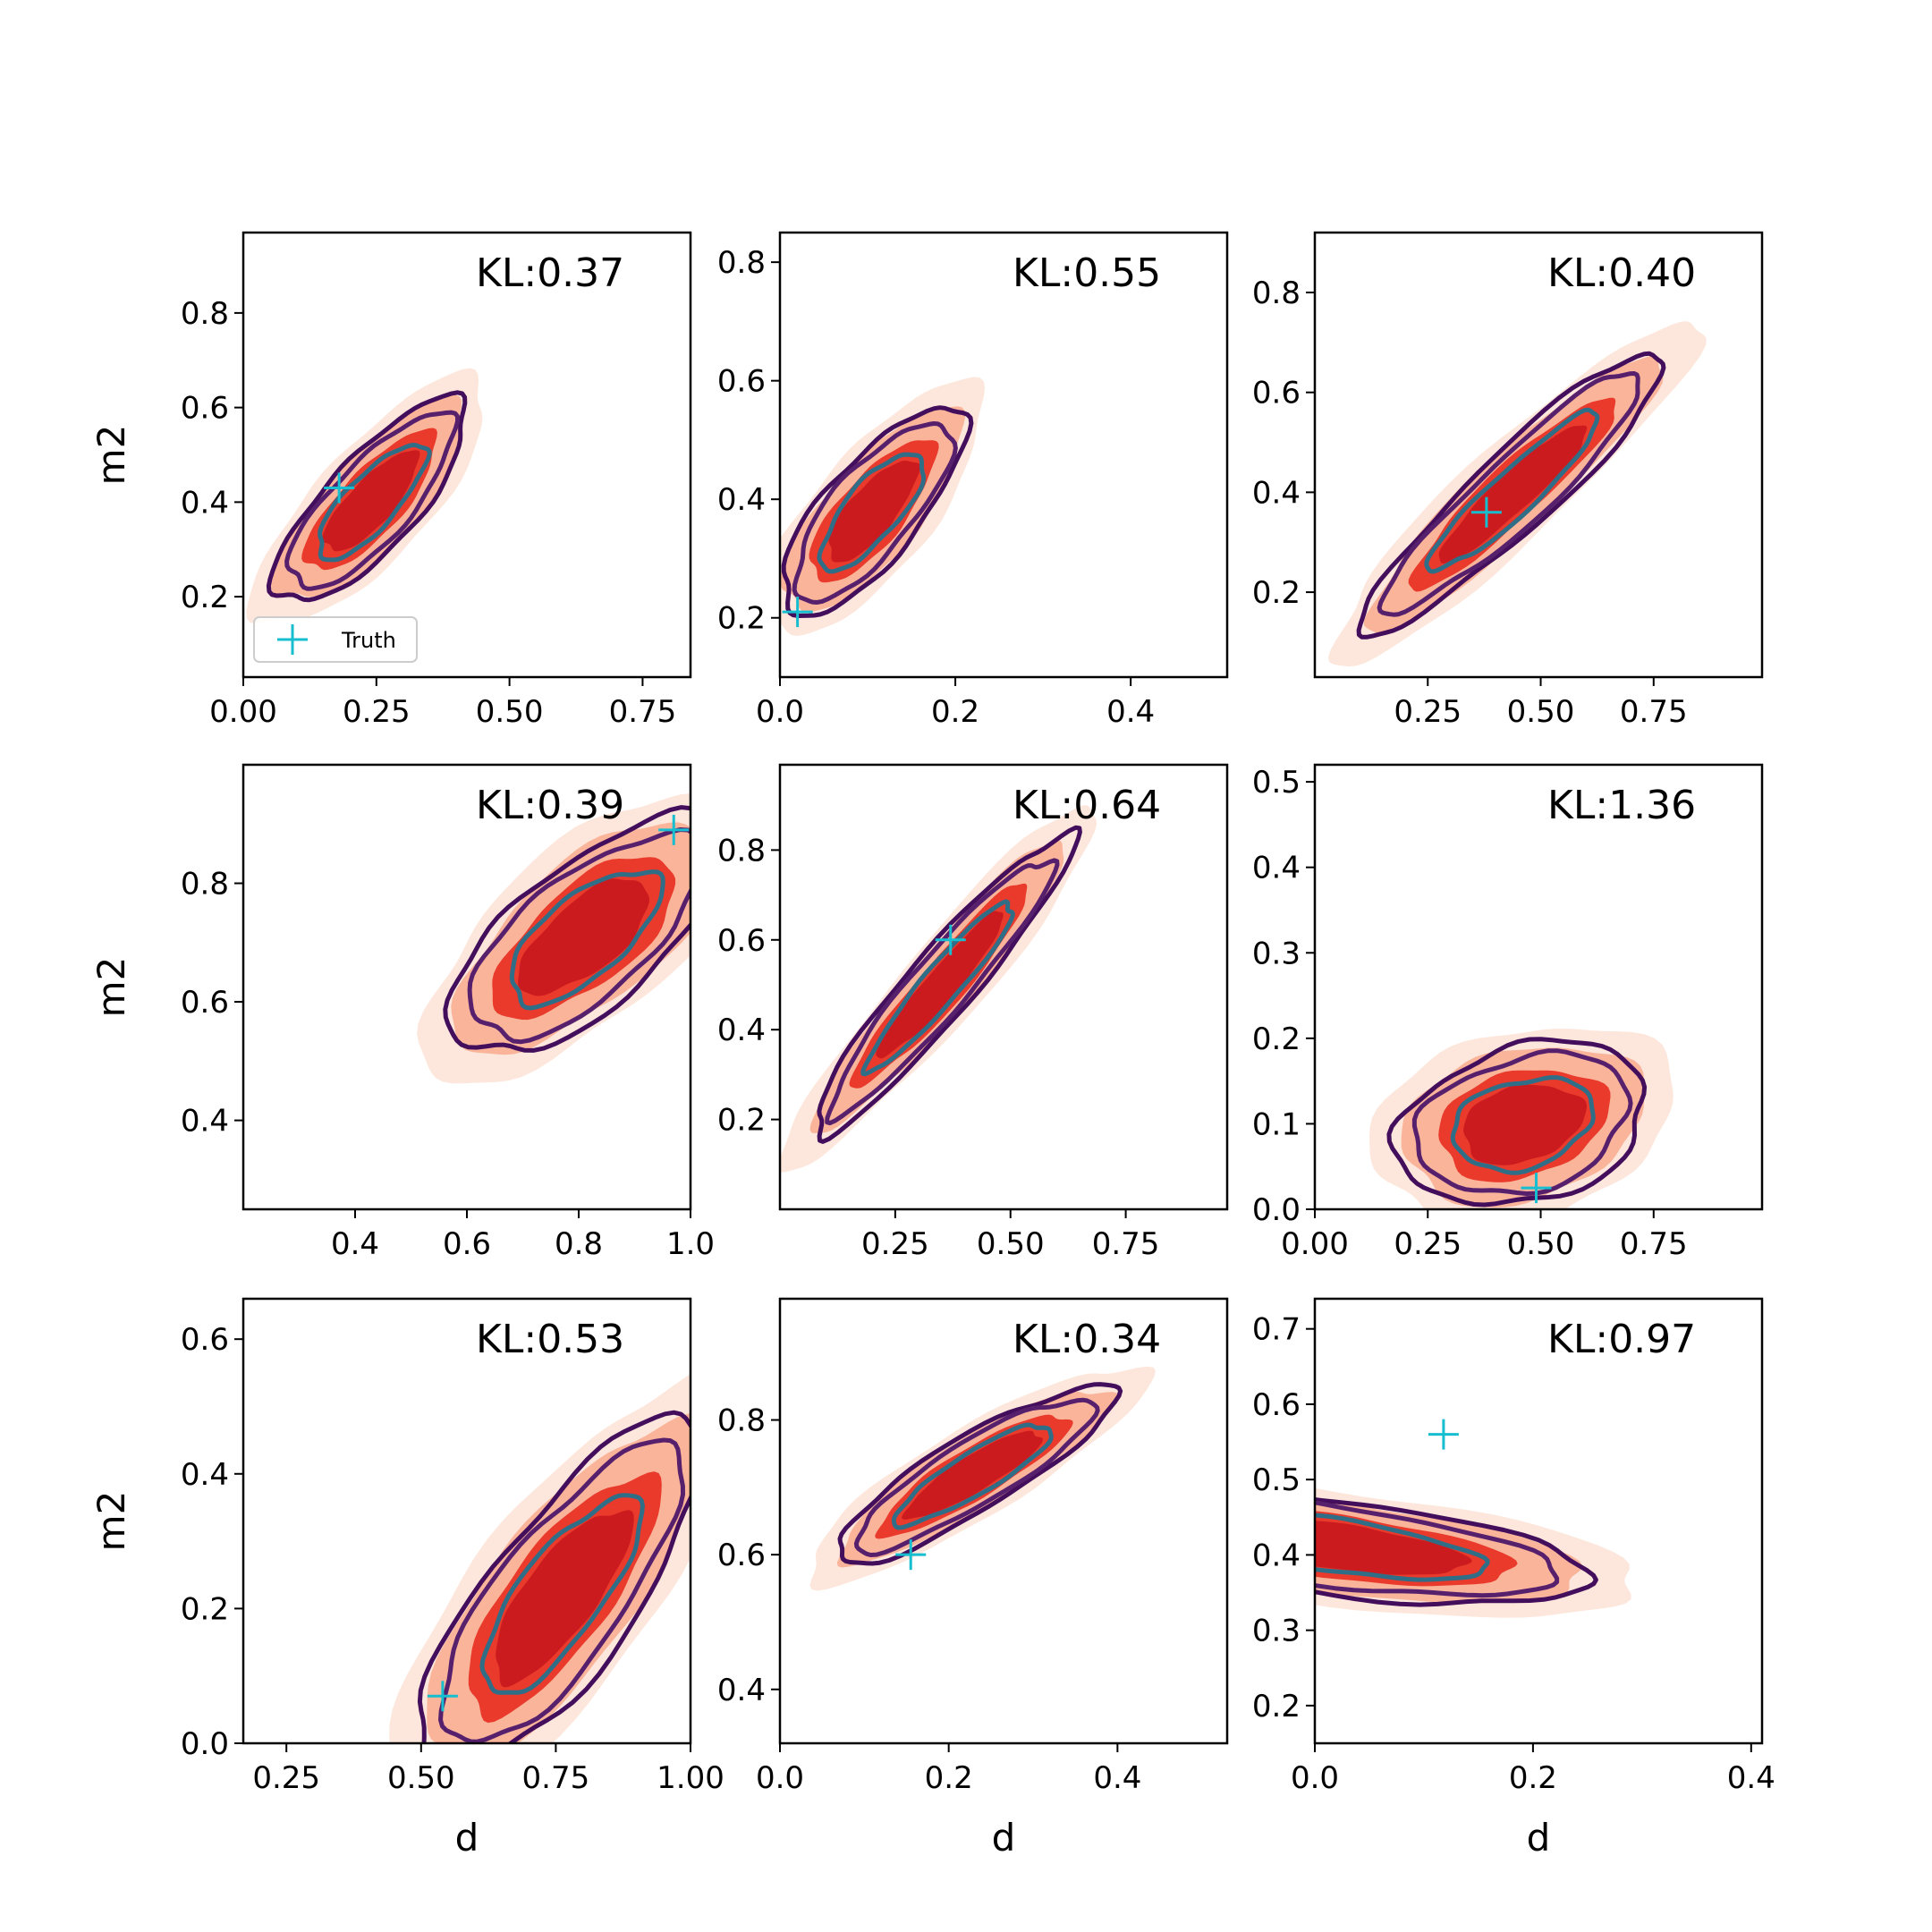  Describe the element at coordinates (550, 273) in the screenshot. I see `kl-annotation: KL:0.37` at that location.